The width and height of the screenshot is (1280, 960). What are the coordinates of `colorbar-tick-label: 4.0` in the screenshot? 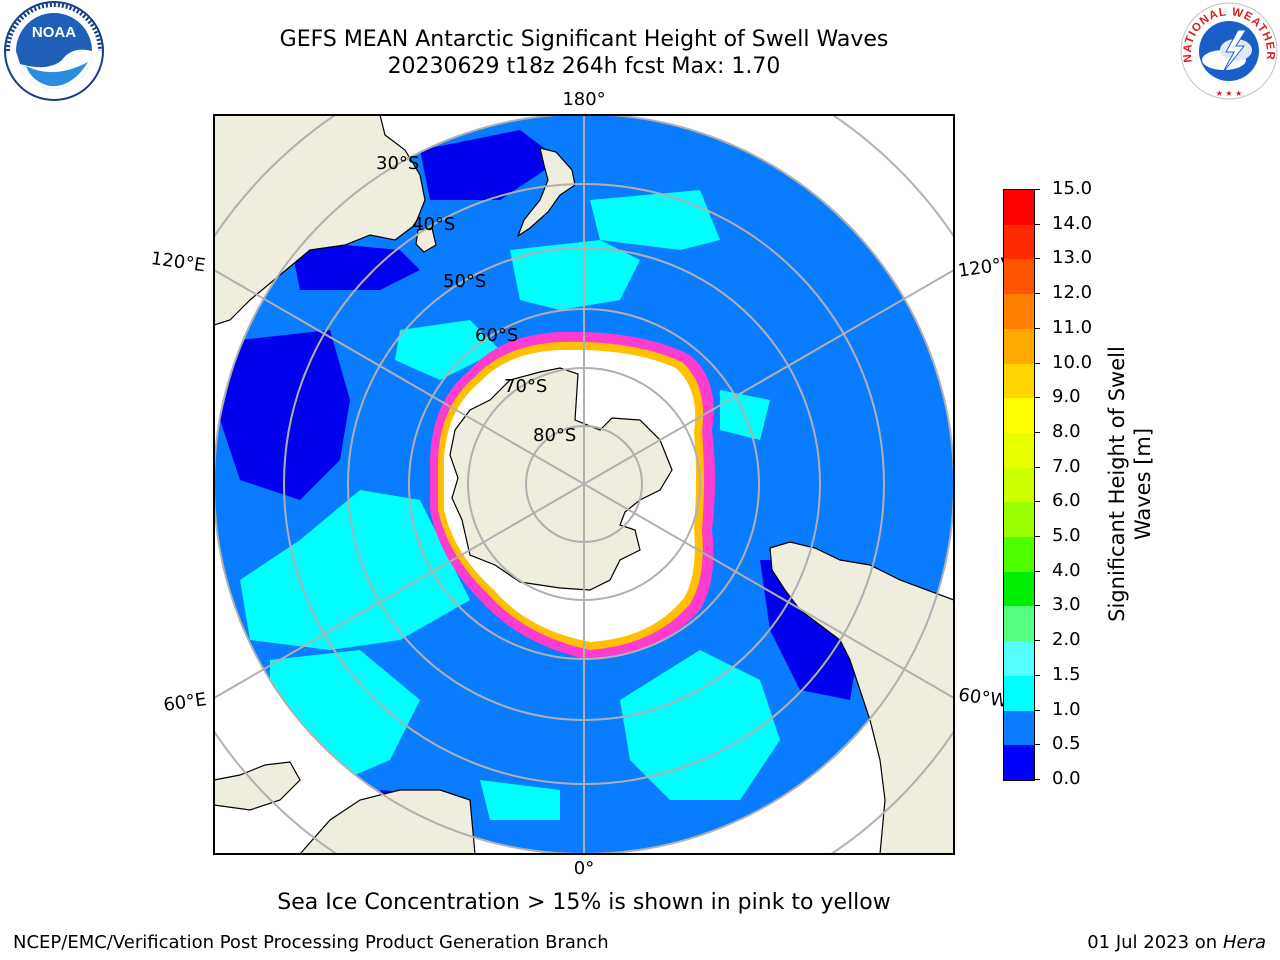 It's located at (1066, 570).